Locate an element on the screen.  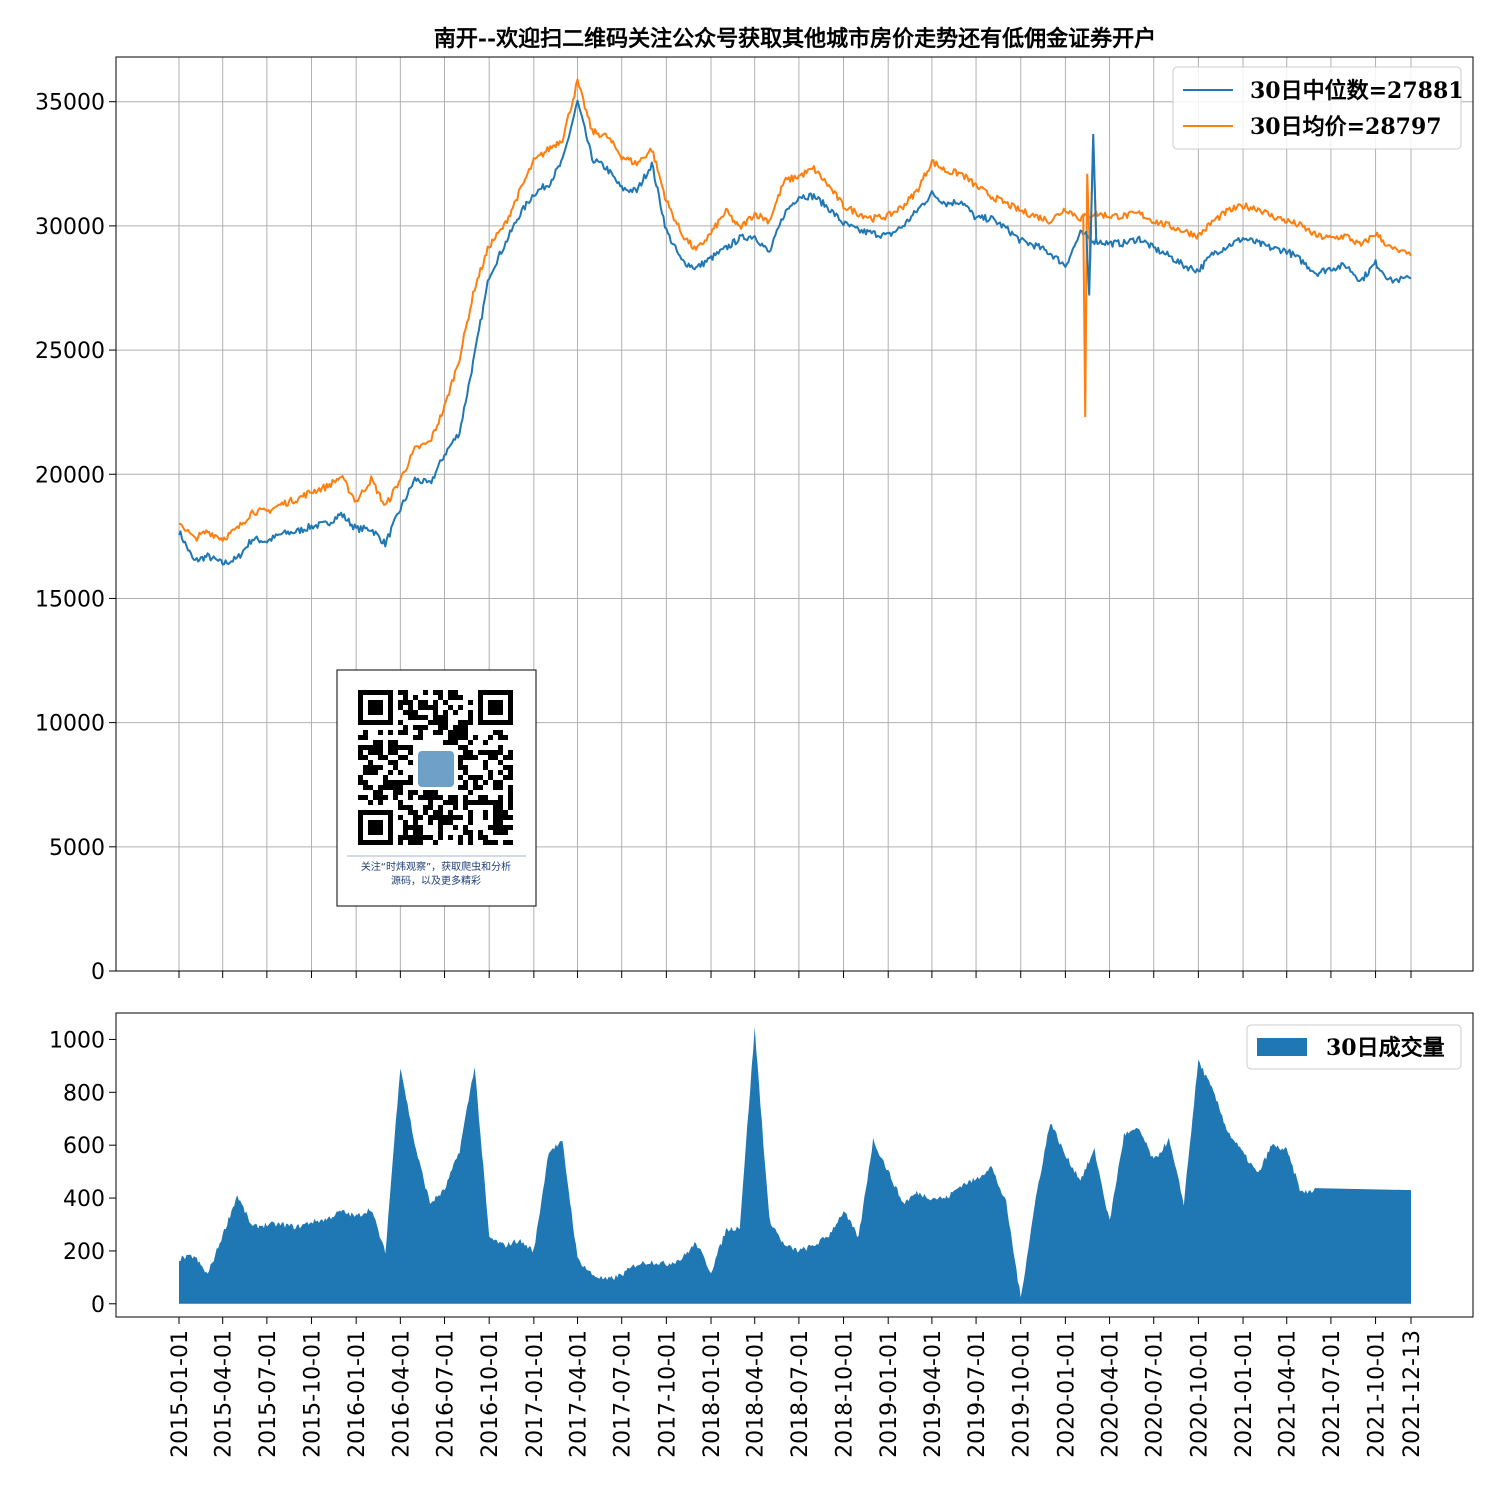
x-tick-label: 2021-01-01 is located at coordinates (1244, 1394).